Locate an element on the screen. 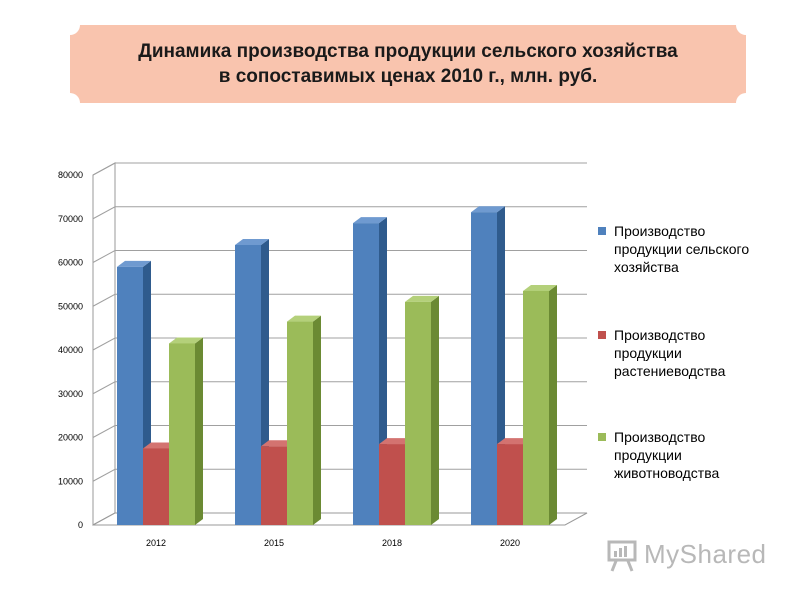  legend-label-crops: Производство продукции растениеводства is located at coordinates (699, 353).